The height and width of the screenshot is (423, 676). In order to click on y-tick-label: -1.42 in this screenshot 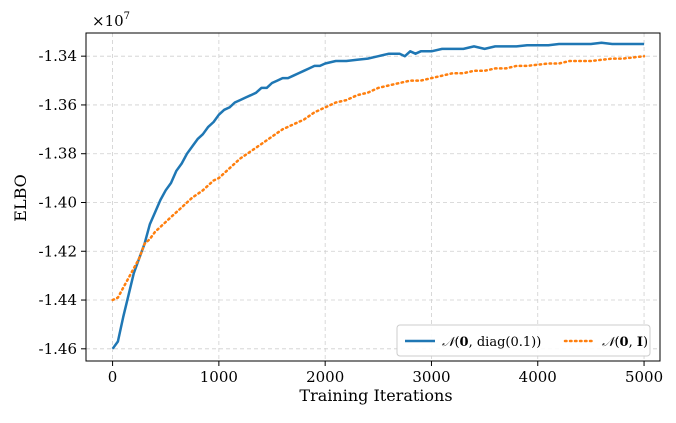, I will do `click(58, 251)`.